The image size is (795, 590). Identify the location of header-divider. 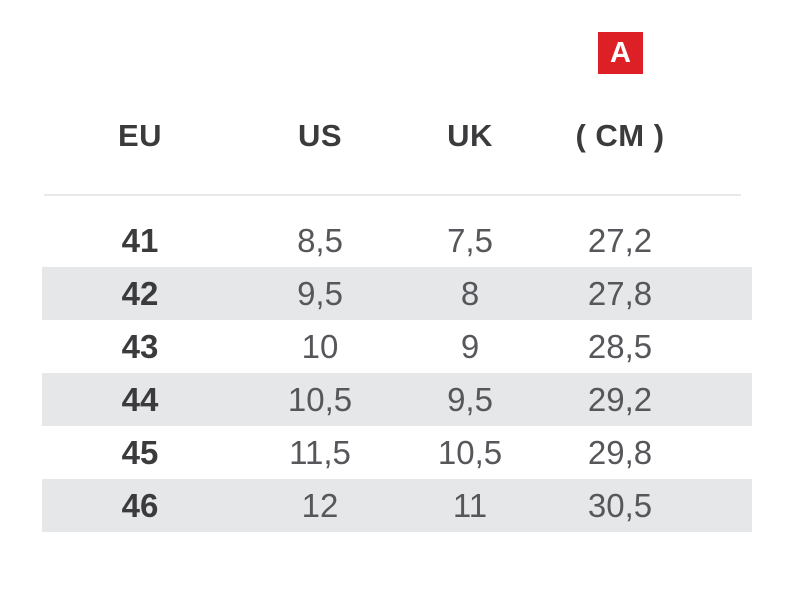
(392, 195).